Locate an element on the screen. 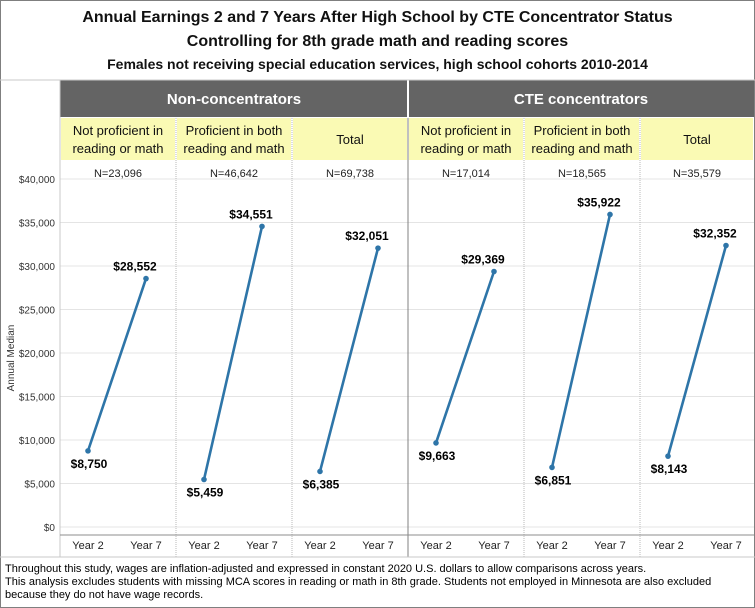 The height and width of the screenshot is (608, 755). y-tick-label: $0 is located at coordinates (50, 528).